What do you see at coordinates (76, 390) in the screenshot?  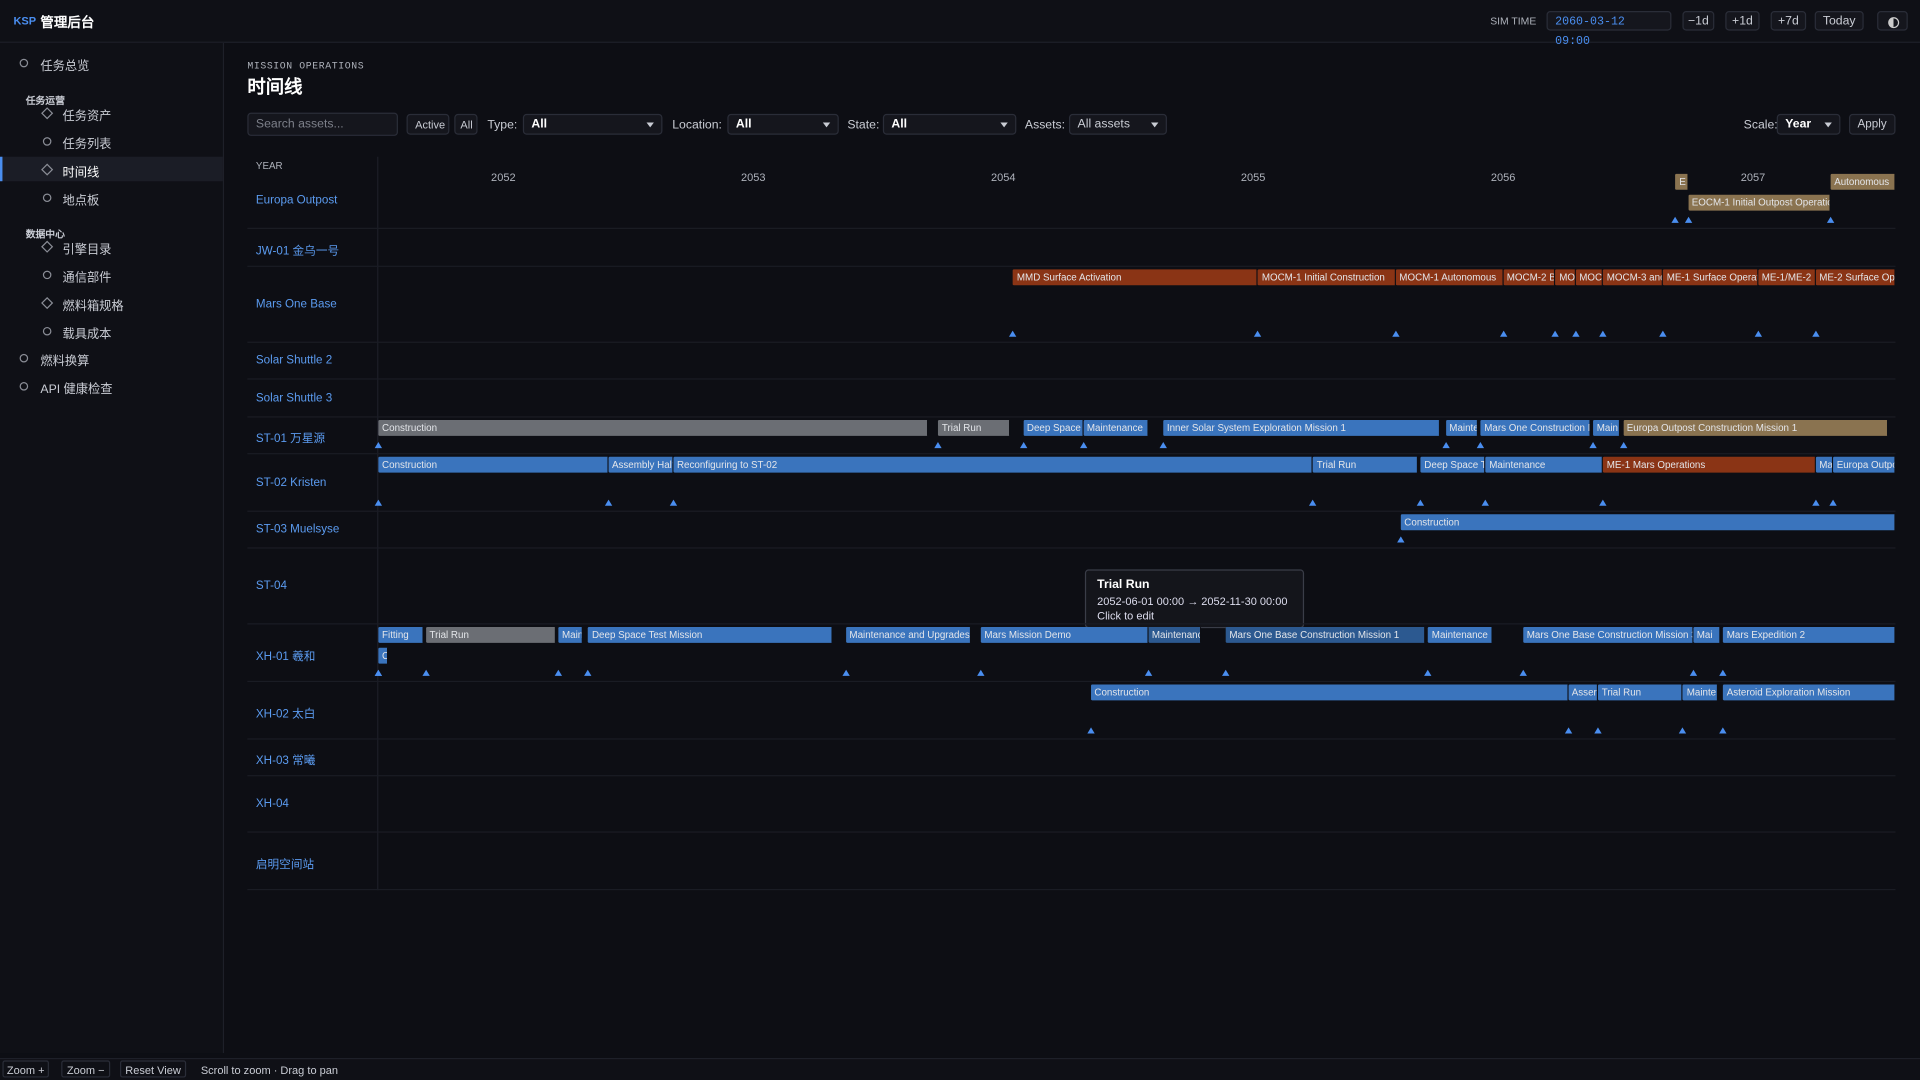 I see `nav-item: API 健康检查` at bounding box center [76, 390].